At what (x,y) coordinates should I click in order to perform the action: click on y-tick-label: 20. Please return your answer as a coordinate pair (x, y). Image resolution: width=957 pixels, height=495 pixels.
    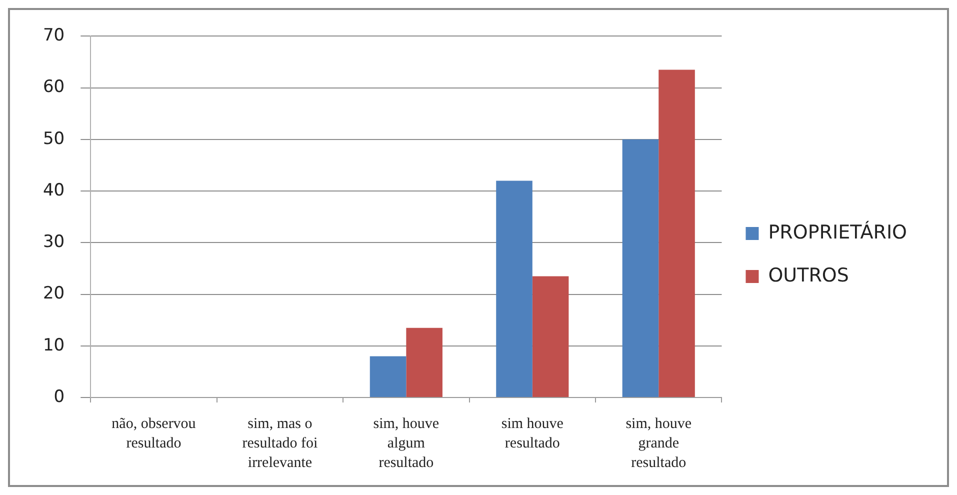
    Looking at the image, I should click on (53, 294).